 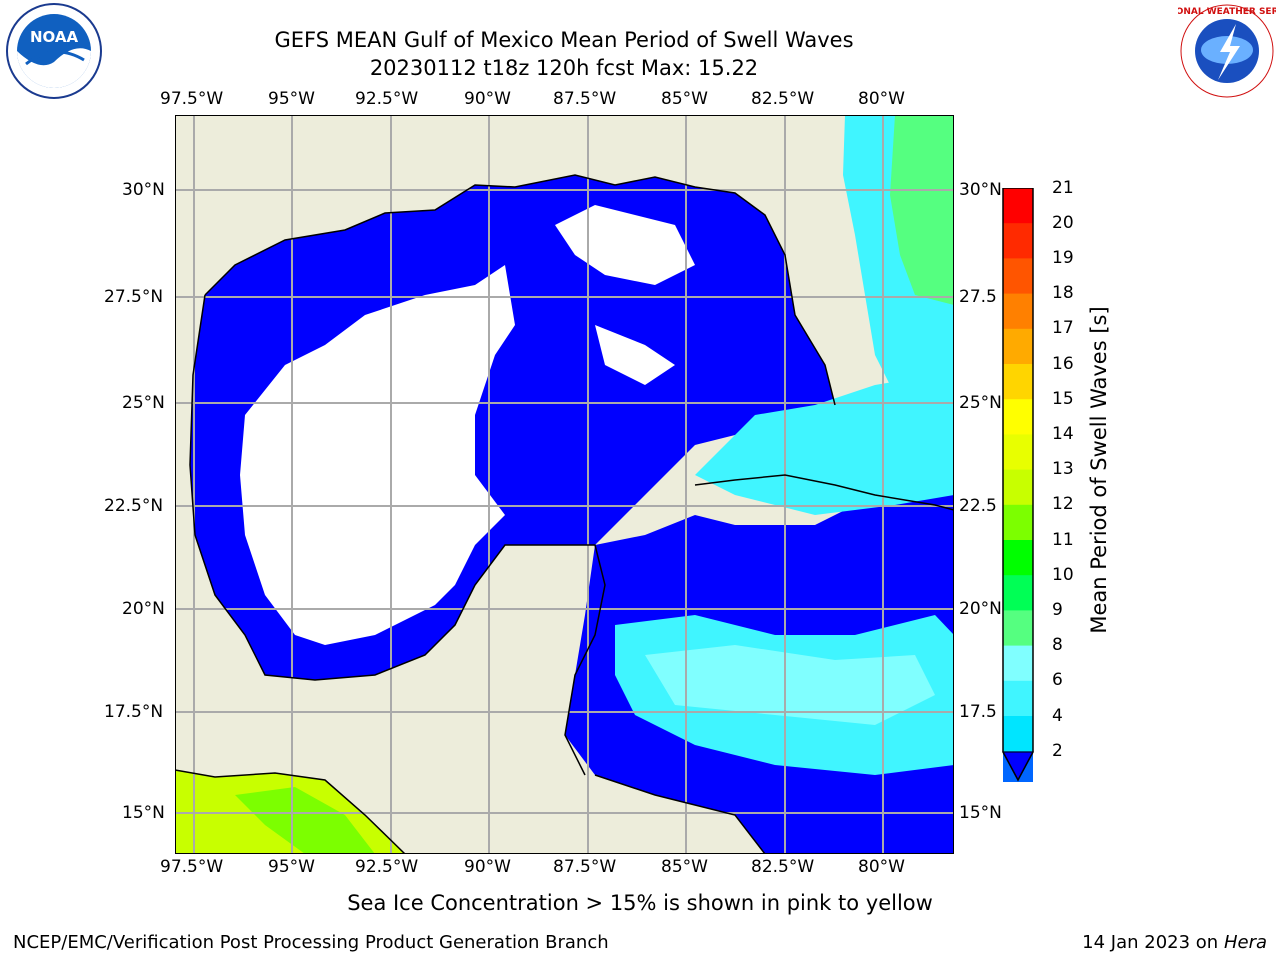 I want to click on noaa-logo-text: NOAA, so click(x=54, y=37).